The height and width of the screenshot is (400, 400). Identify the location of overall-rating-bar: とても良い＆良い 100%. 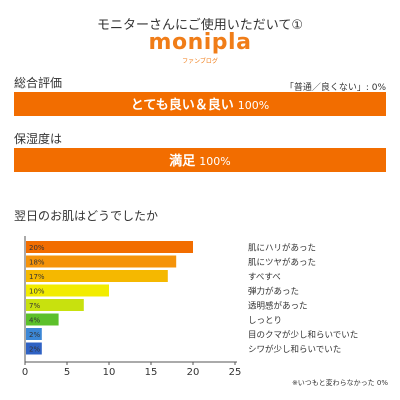
(200, 104).